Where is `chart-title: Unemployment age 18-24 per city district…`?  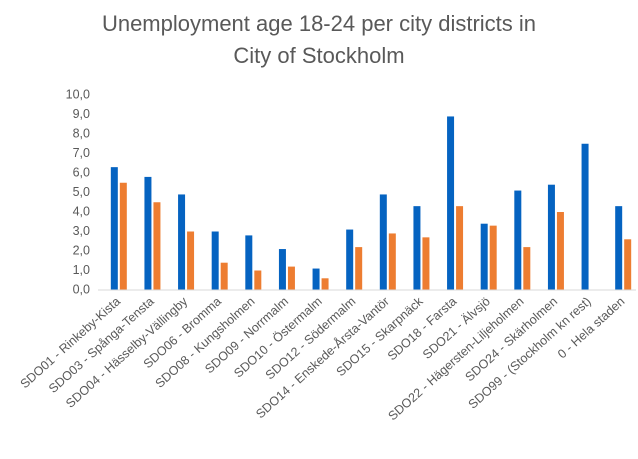 chart-title: Unemployment age 18-24 per city district… is located at coordinates (319, 39).